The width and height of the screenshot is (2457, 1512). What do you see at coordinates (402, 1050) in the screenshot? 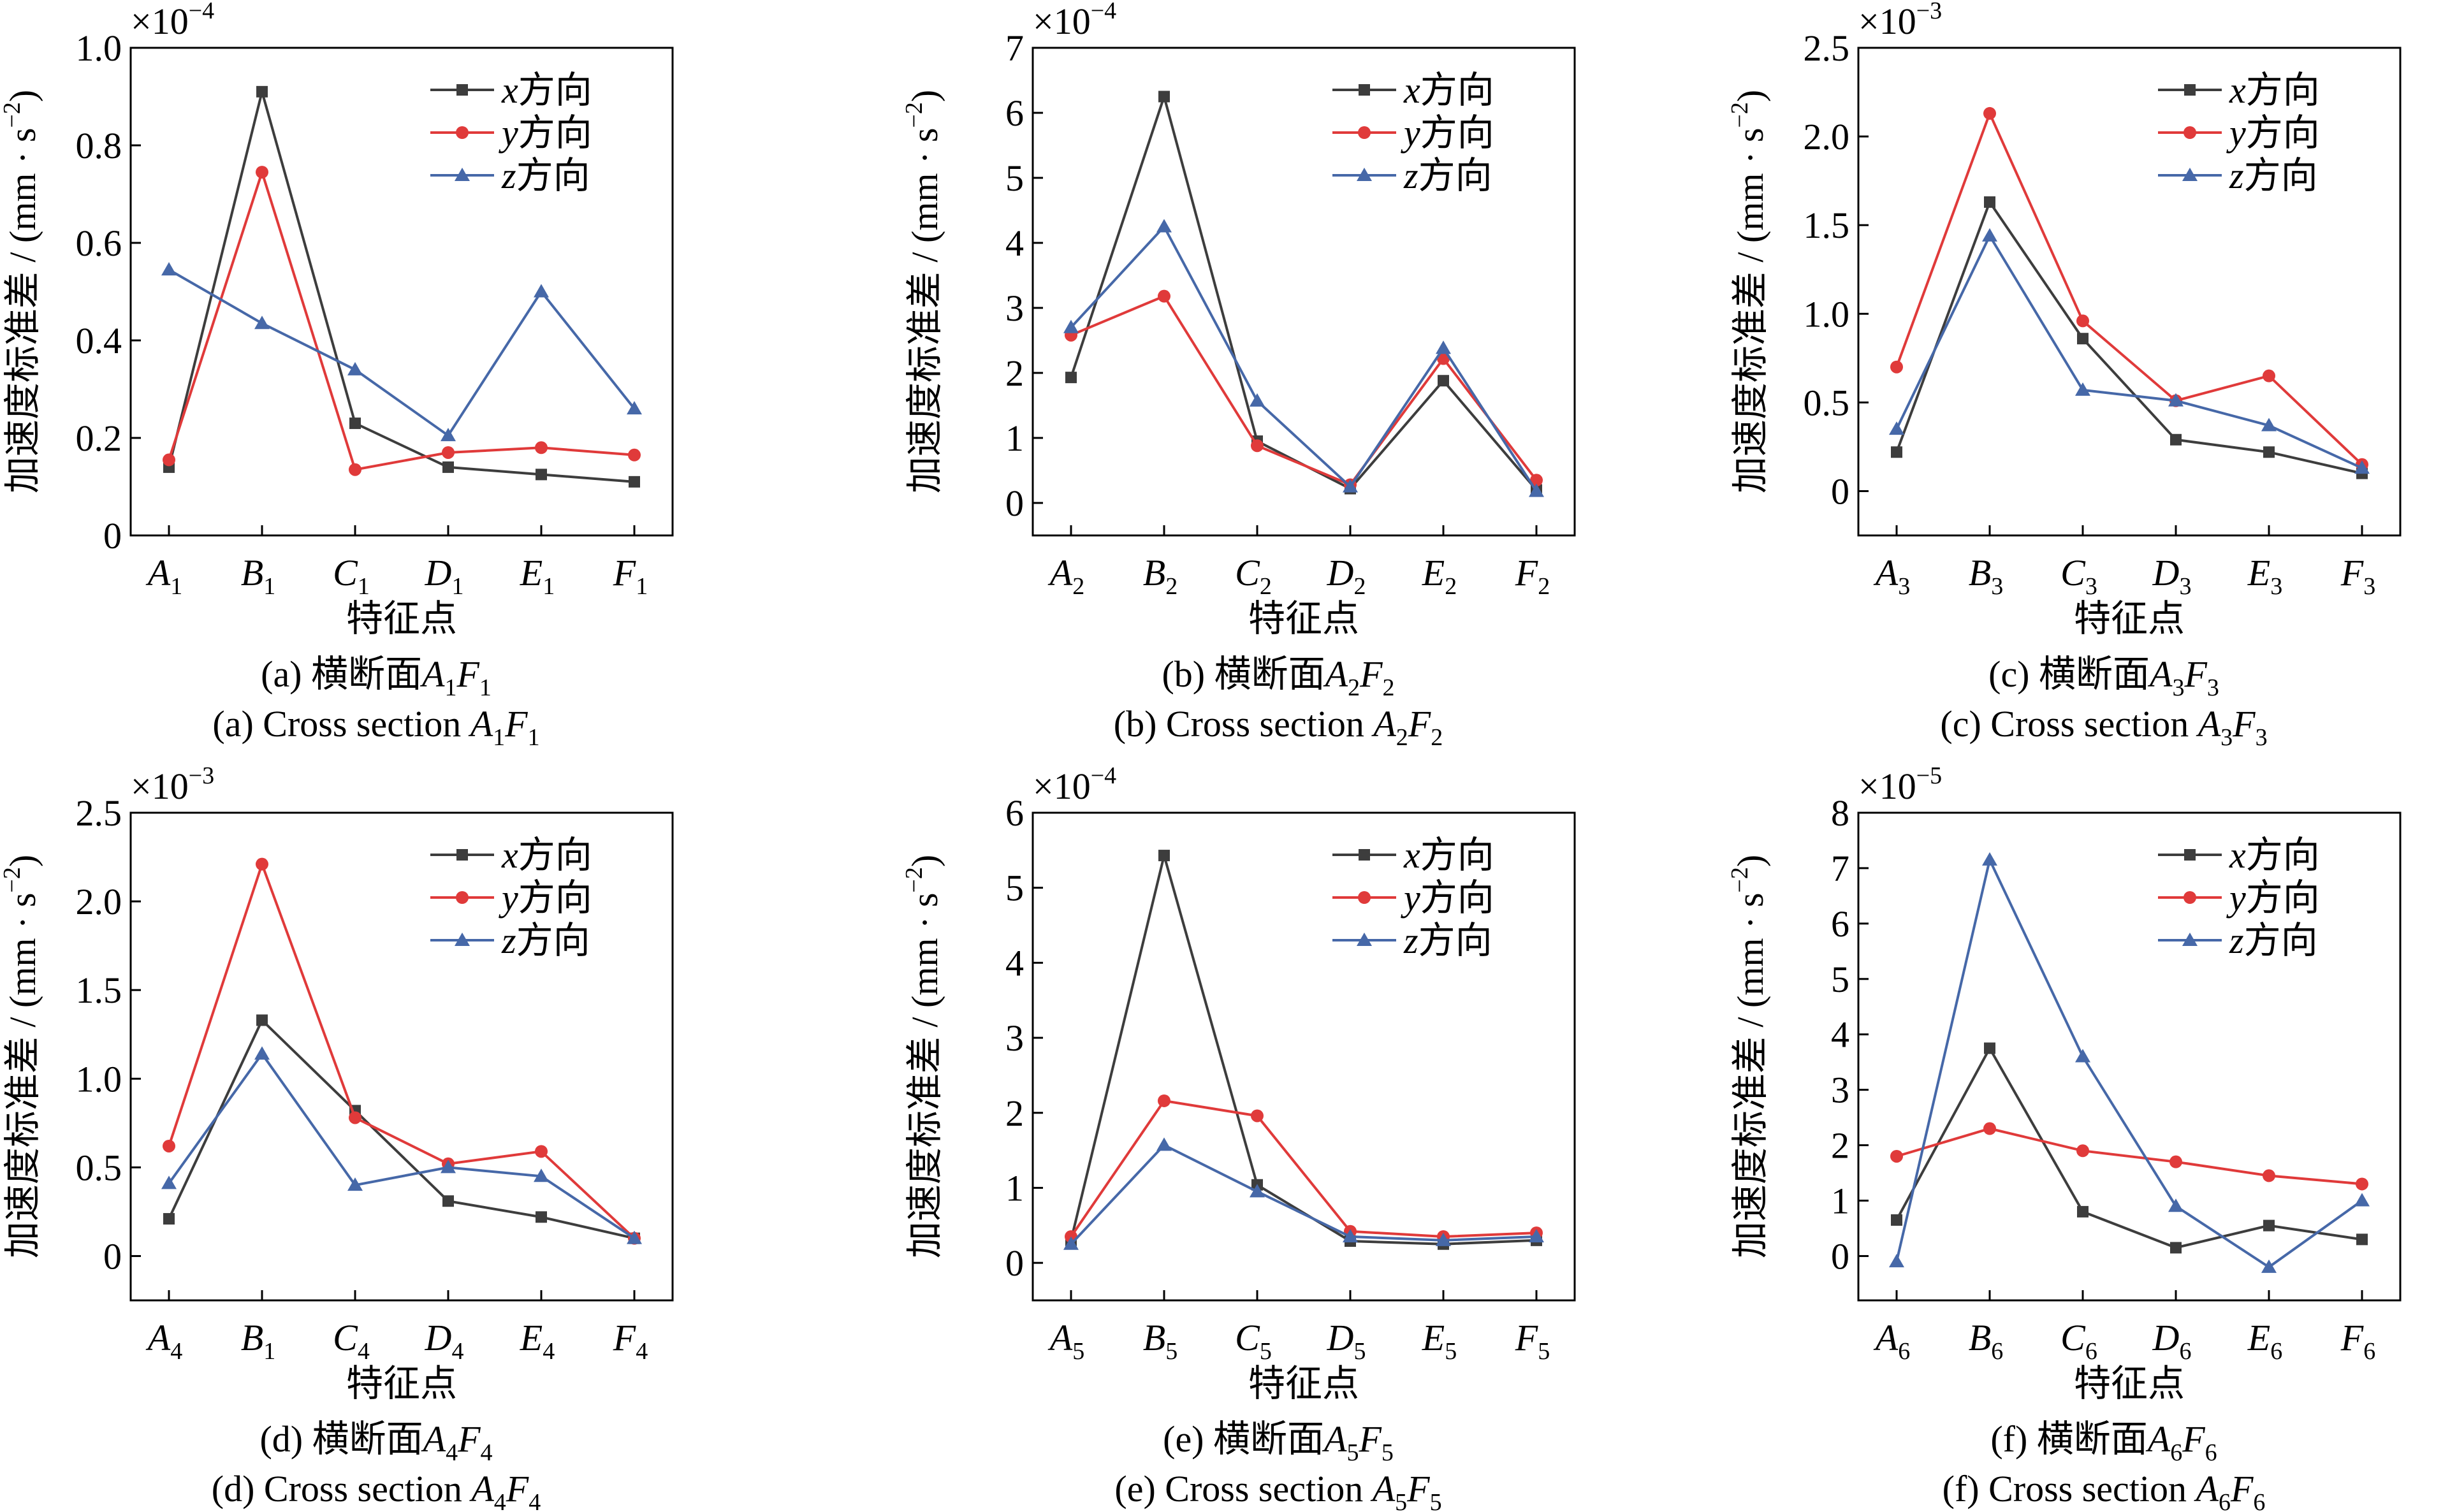
I see `series-y-line` at bounding box center [402, 1050].